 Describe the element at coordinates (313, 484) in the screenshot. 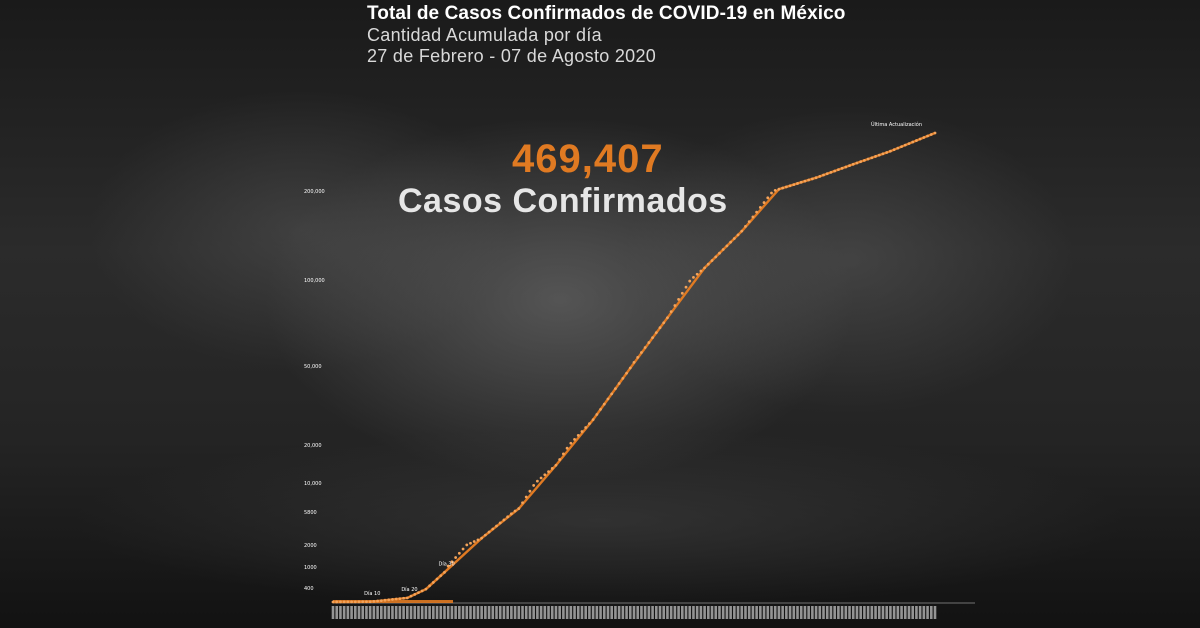

I see `y-tick-label: 10,000` at that location.